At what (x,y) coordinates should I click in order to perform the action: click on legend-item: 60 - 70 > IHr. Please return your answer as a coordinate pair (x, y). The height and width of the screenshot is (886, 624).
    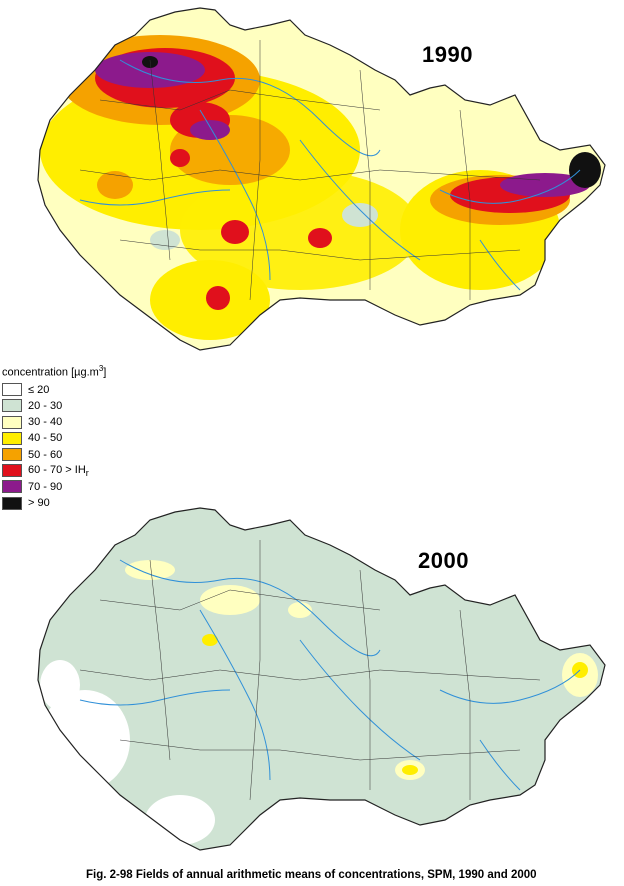
    Looking at the image, I should click on (100, 471).